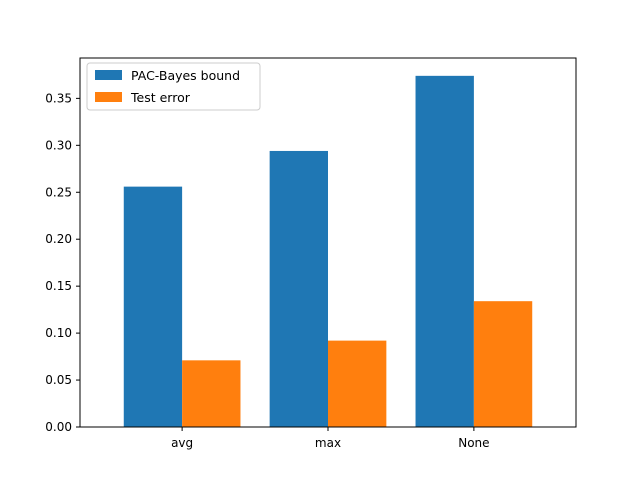 Image resolution: width=640 pixels, height=480 pixels. What do you see at coordinates (58, 286) in the screenshot?
I see `y-tick-label-3: 0.15` at bounding box center [58, 286].